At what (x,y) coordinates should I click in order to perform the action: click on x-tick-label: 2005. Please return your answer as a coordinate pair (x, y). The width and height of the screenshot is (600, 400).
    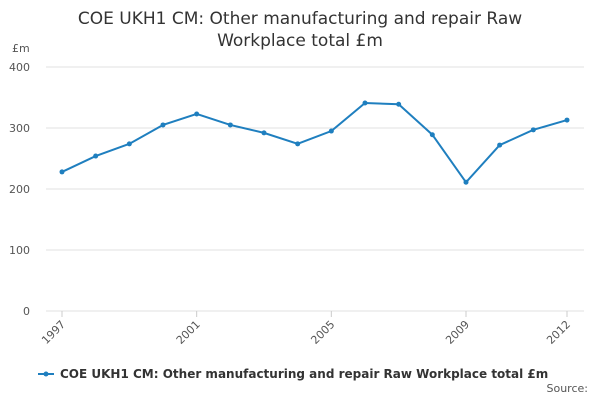
    Looking at the image, I should click on (322, 332).